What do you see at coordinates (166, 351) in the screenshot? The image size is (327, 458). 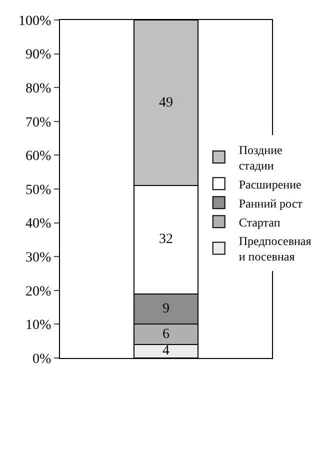 I see `data-label: 4` at bounding box center [166, 351].